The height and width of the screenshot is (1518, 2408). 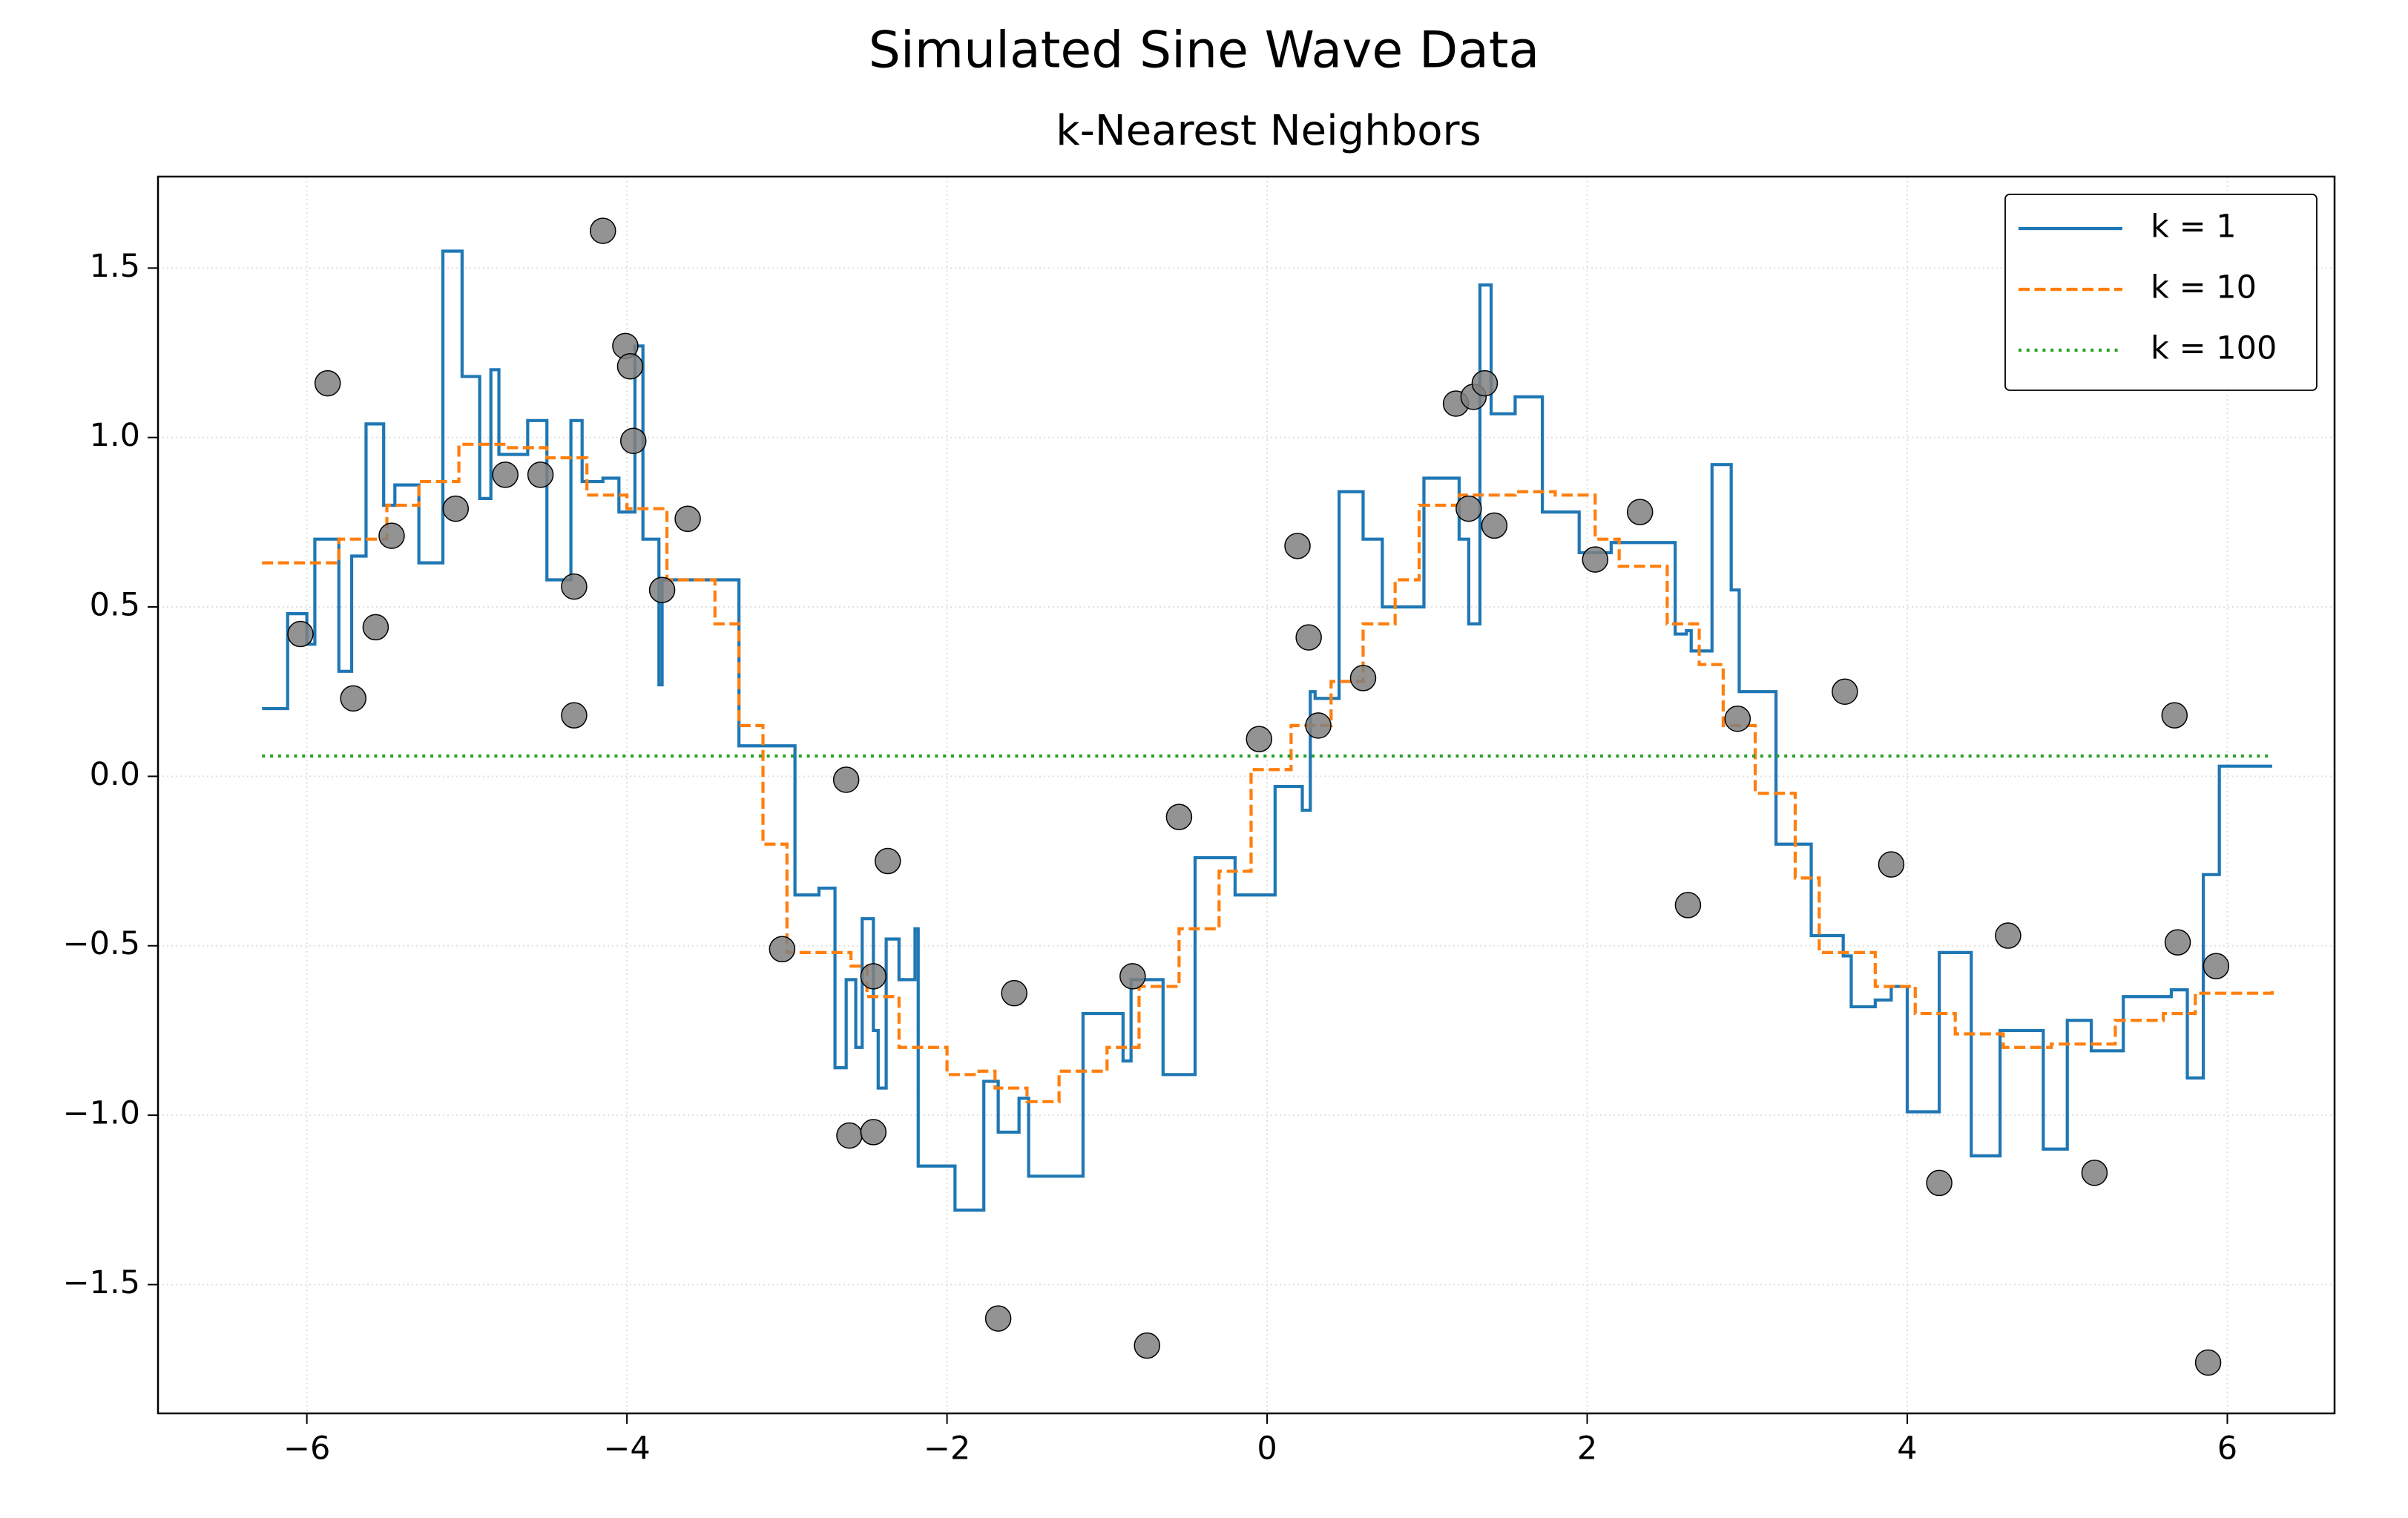 I want to click on y-tick-label: 1.5, so click(x=115, y=266).